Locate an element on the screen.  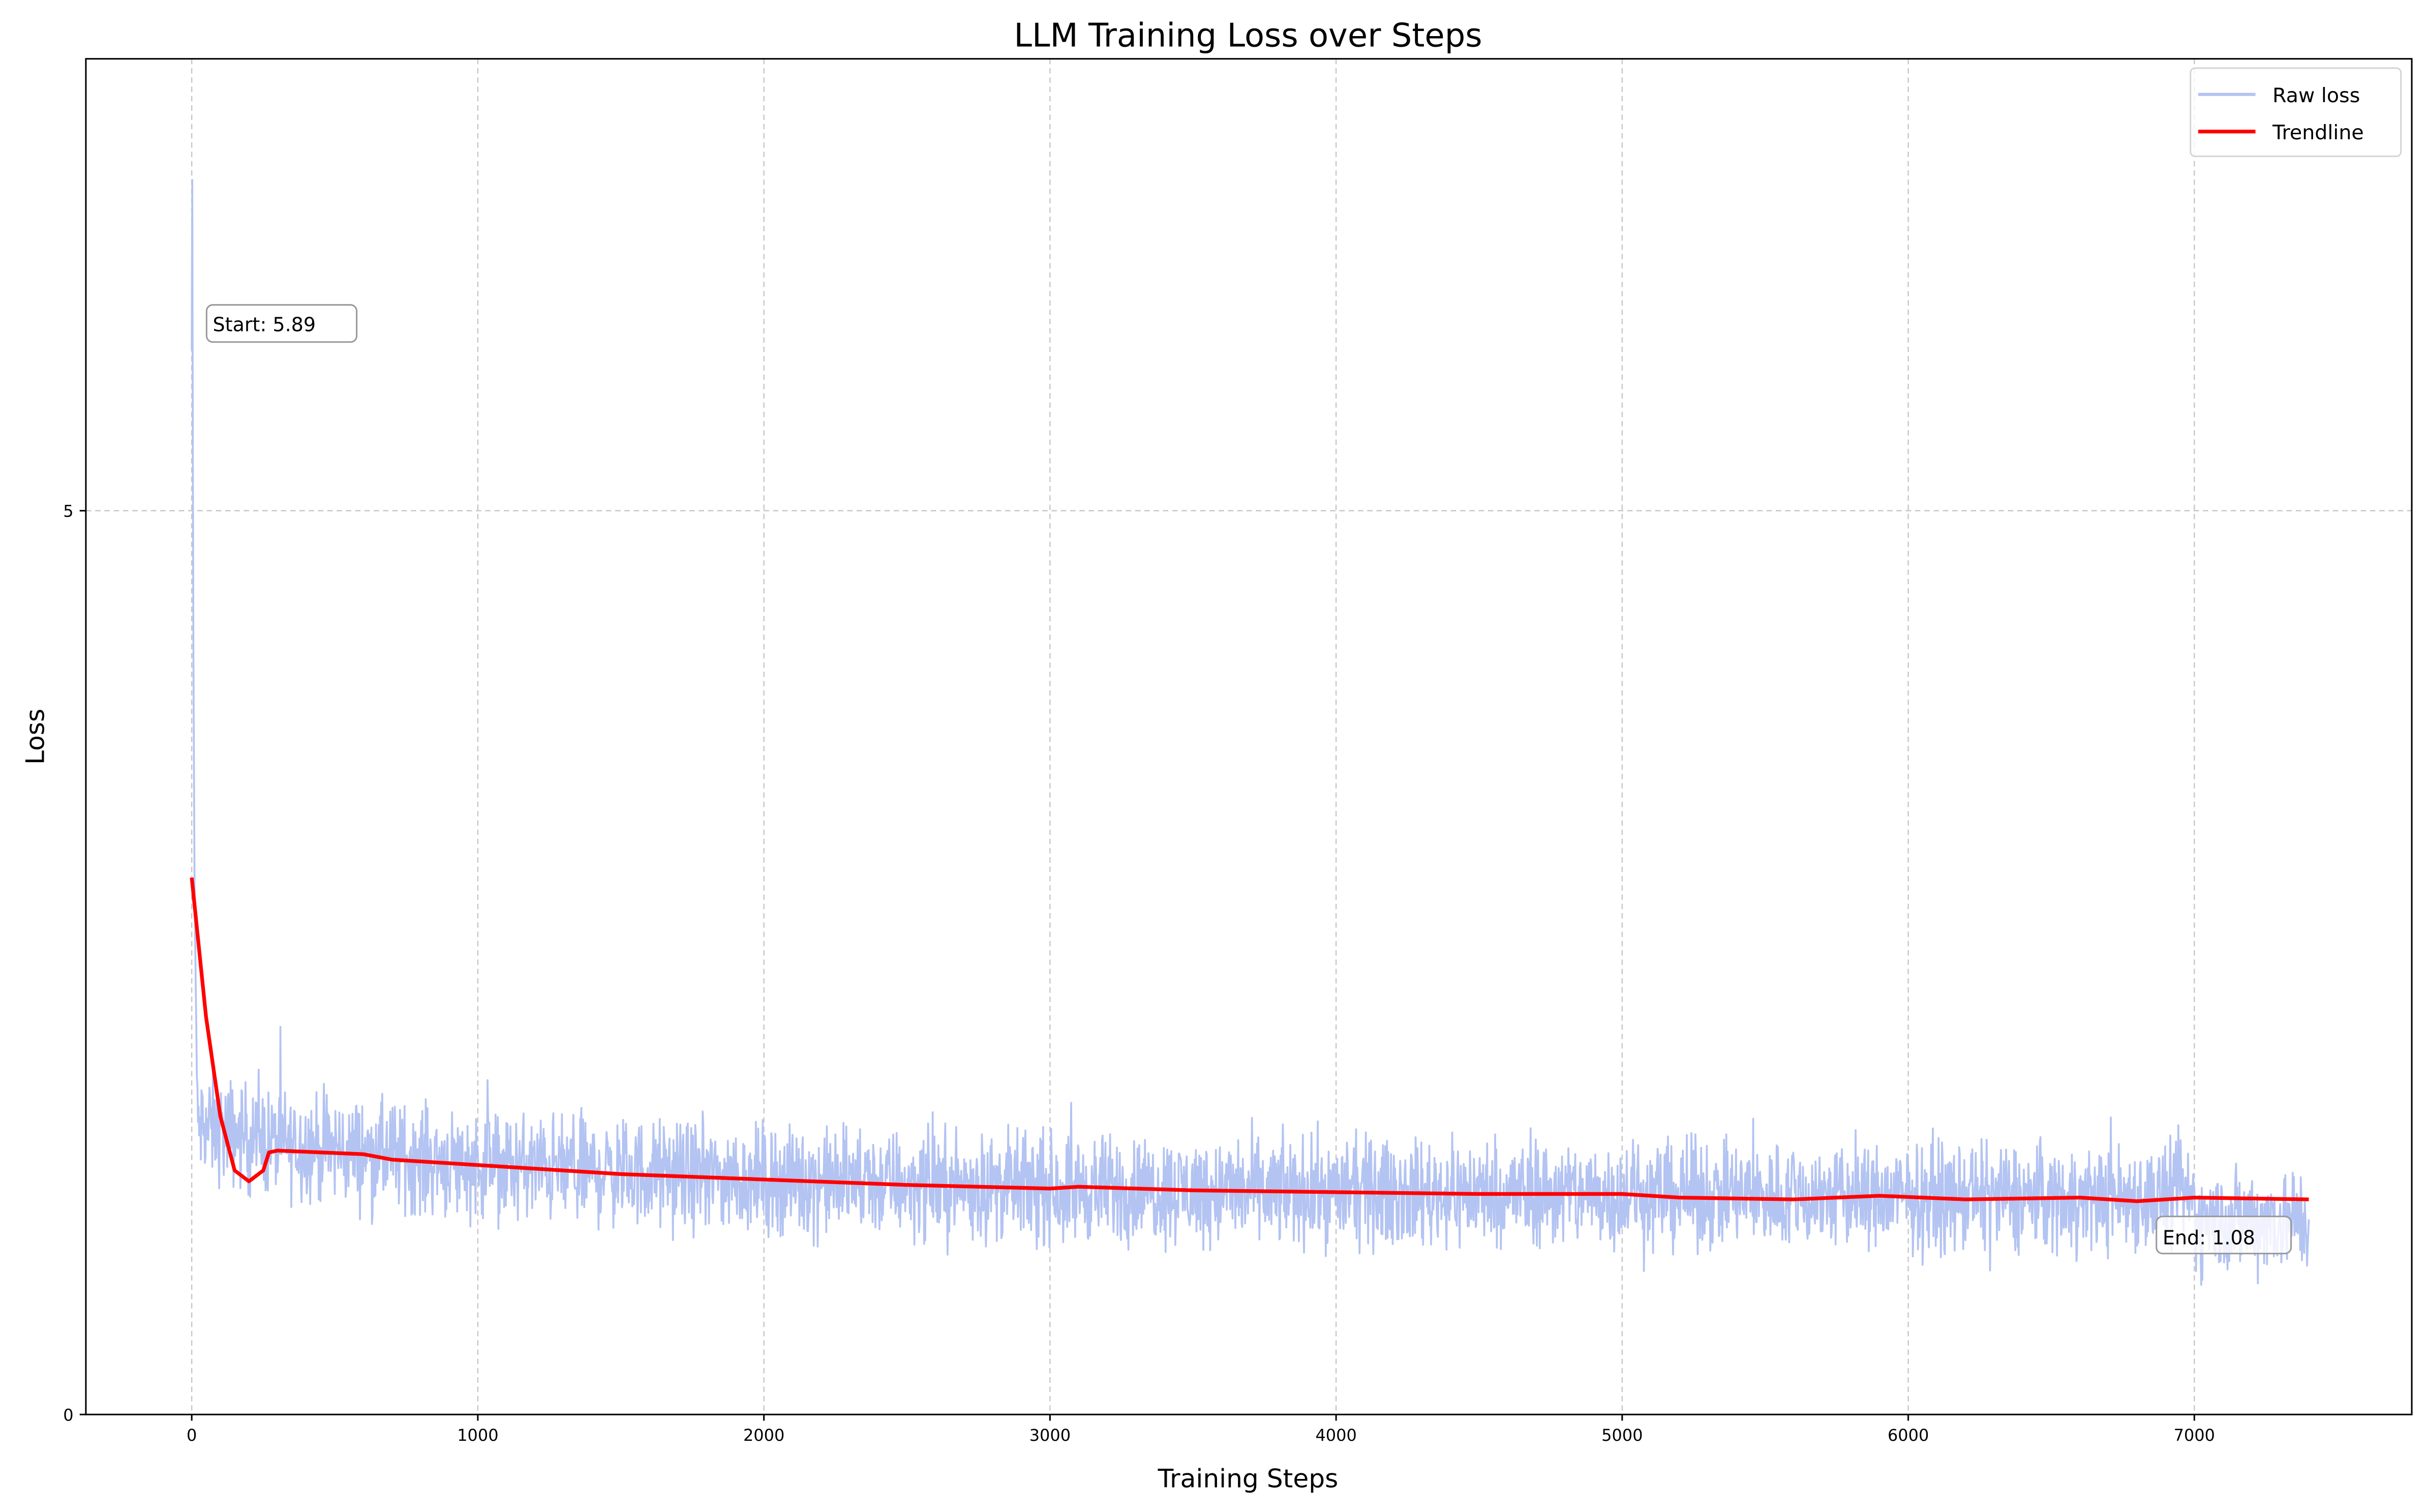
annotation-start-text: Start: 5.89 is located at coordinates (264, 325).